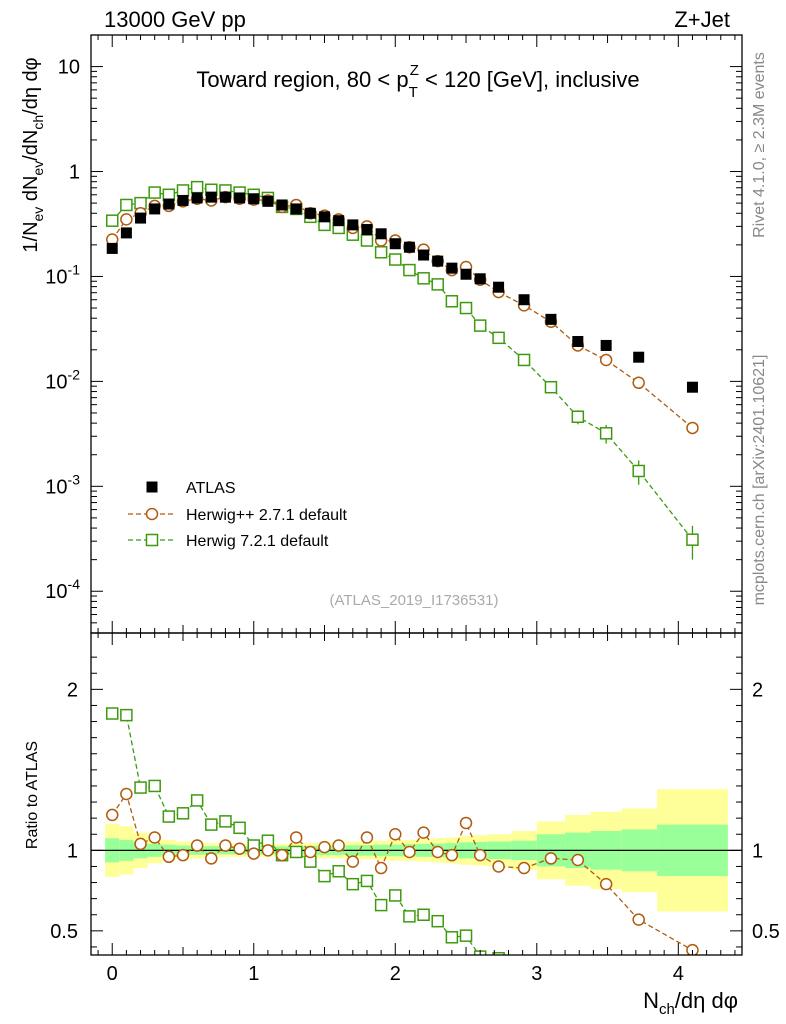  I want to click on ylab-dnev: dN, so click(31, 191).